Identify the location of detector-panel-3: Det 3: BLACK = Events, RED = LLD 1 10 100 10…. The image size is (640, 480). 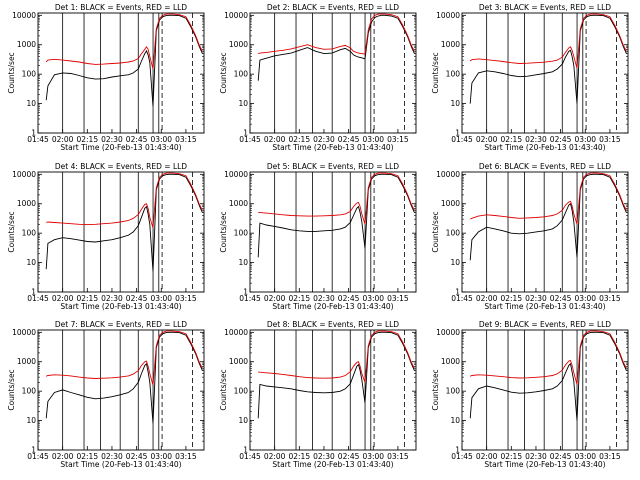
(530, 77).